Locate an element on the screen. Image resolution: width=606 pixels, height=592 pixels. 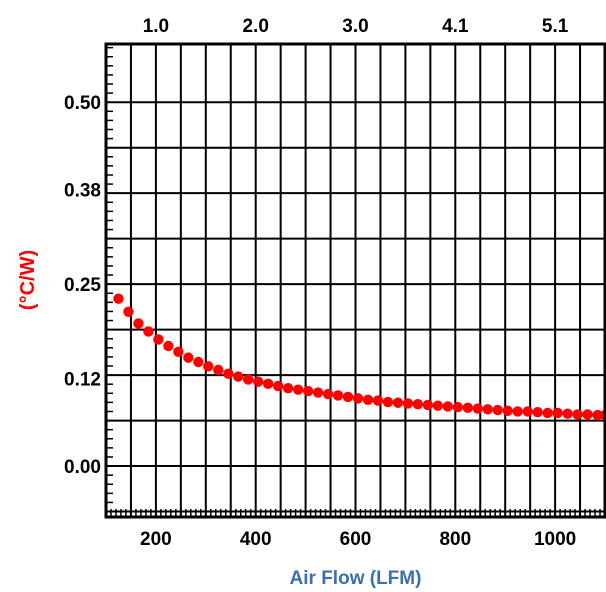
y-axis-tick-labels: 0.00 0.12 0.25 0.38 0.50 is located at coordinates (82, 285).